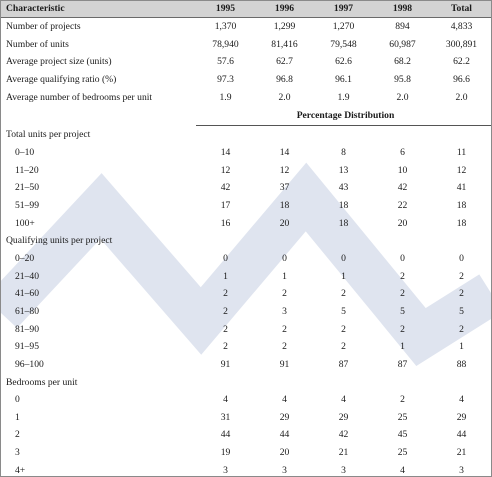 This screenshot has width=492, height=477. I want to click on row-label: Average qualifying ratio (%), so click(61, 79).